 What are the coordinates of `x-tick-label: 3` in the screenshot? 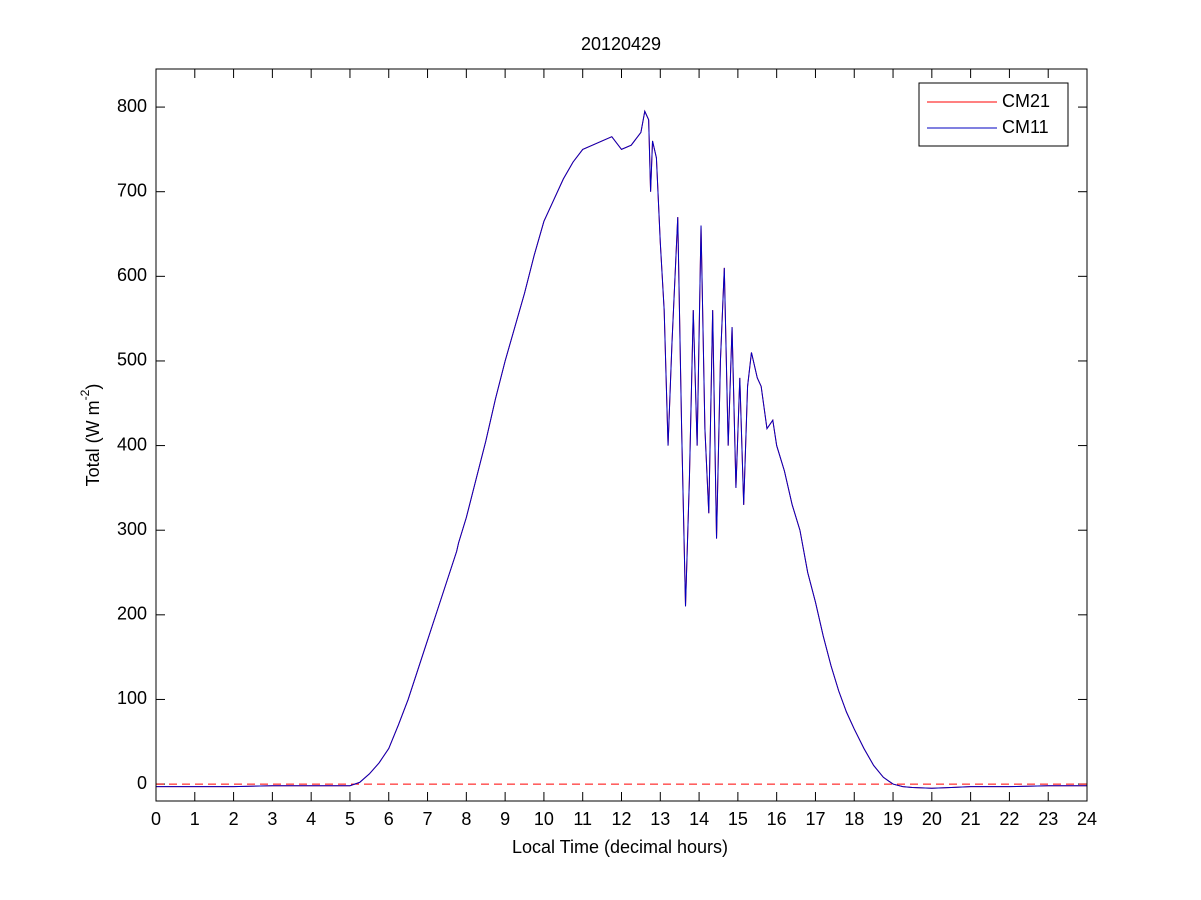 It's located at (272, 819).